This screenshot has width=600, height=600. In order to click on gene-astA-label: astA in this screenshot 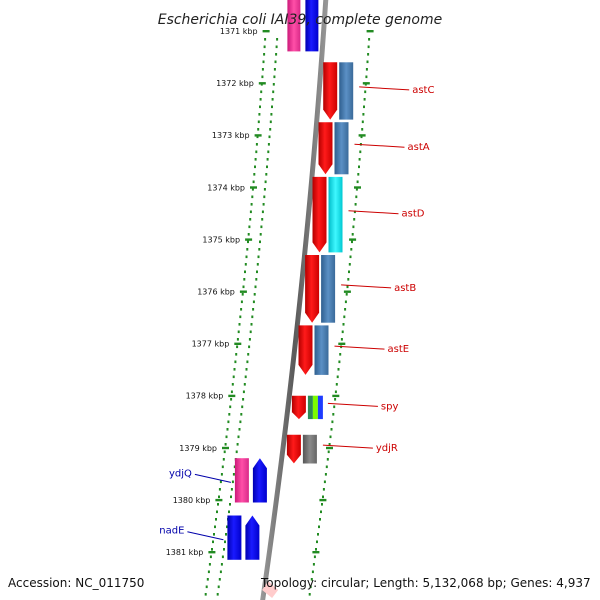, I will do `click(419, 147)`.